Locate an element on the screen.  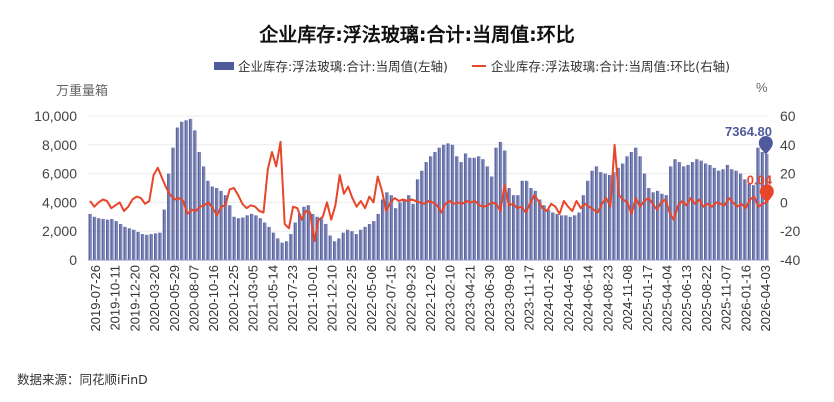
chart-title: 企业库存:浮法玻璃:合计:当周值:环比 is located at coordinates (417, 35).